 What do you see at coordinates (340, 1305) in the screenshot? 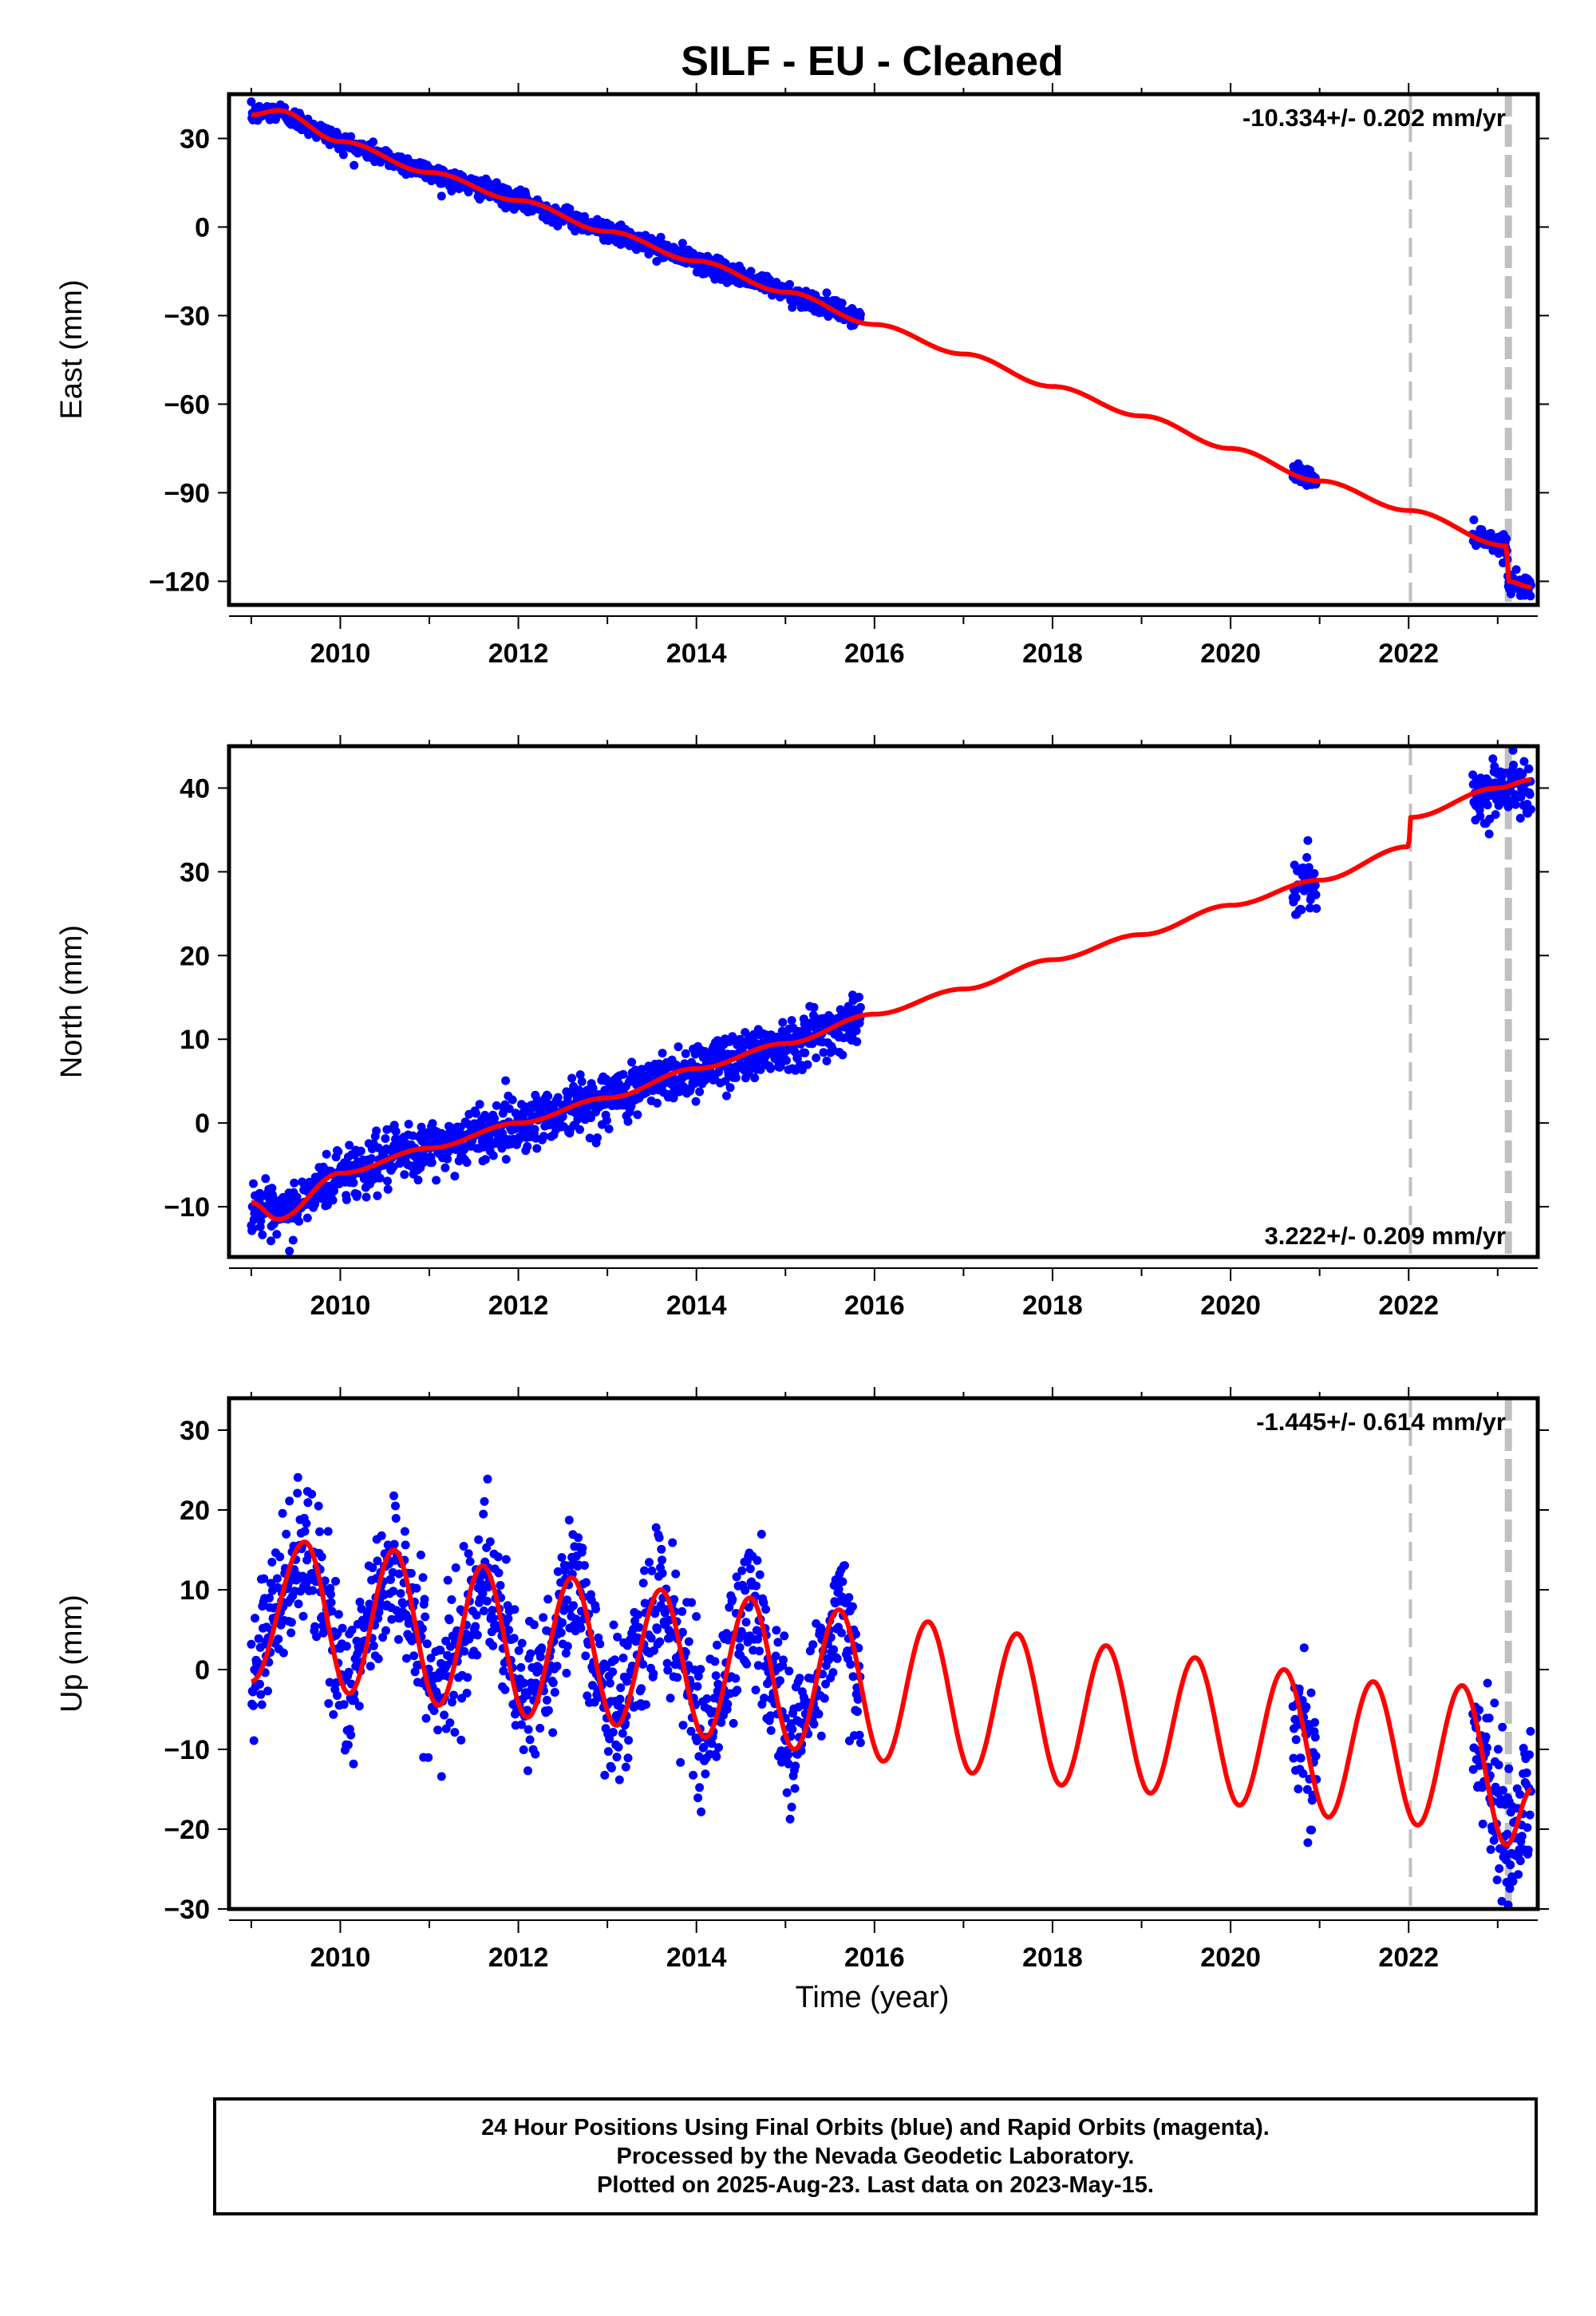
I see `x-tick-label: 2010` at bounding box center [340, 1305].